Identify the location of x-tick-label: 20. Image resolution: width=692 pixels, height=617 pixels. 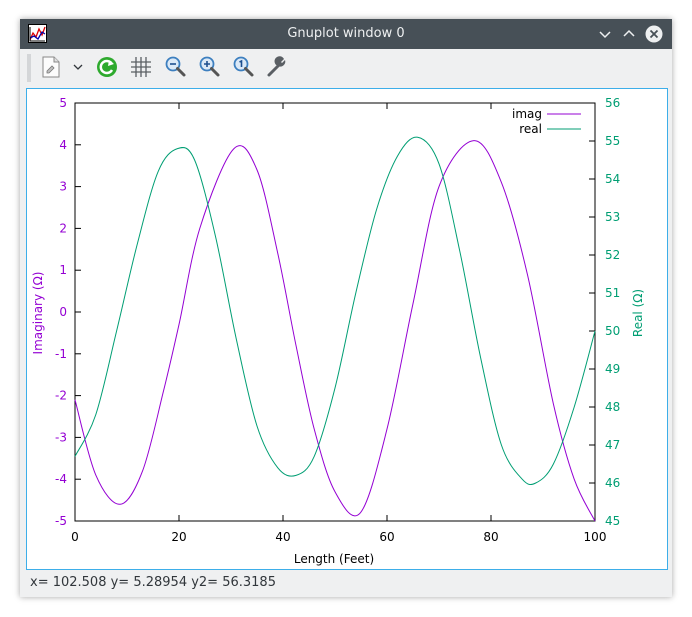
(178, 537).